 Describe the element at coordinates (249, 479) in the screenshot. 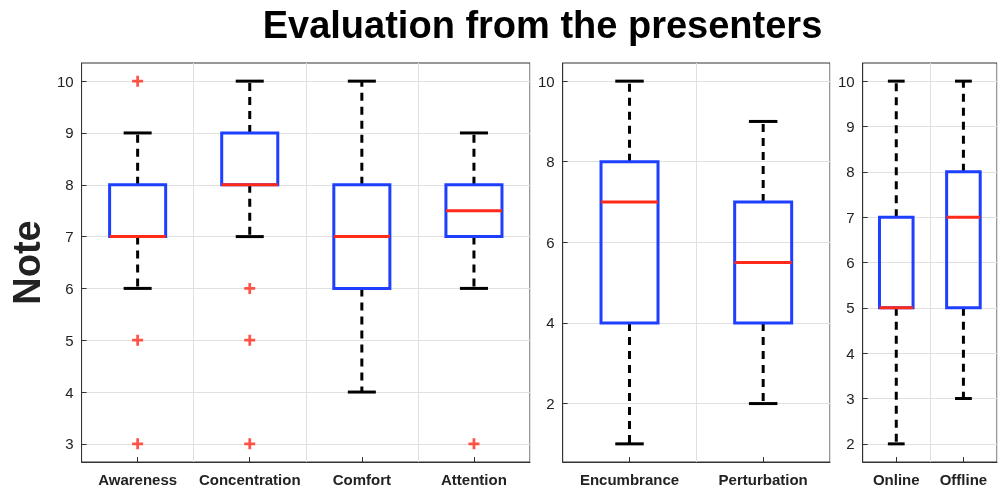

I see `x-tick-label: Concentration` at that location.